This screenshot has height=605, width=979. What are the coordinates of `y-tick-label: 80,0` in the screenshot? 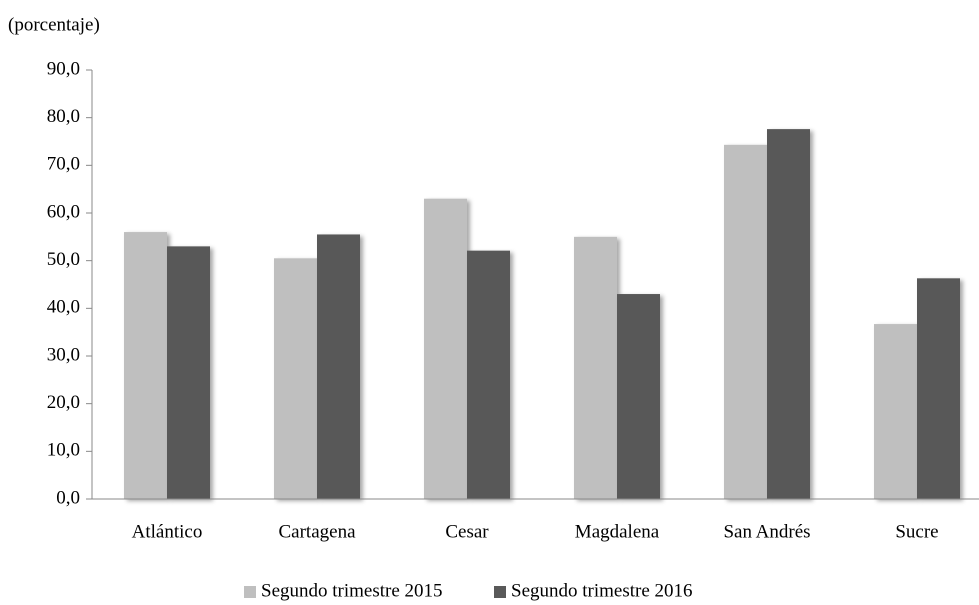 It's located at (63, 116).